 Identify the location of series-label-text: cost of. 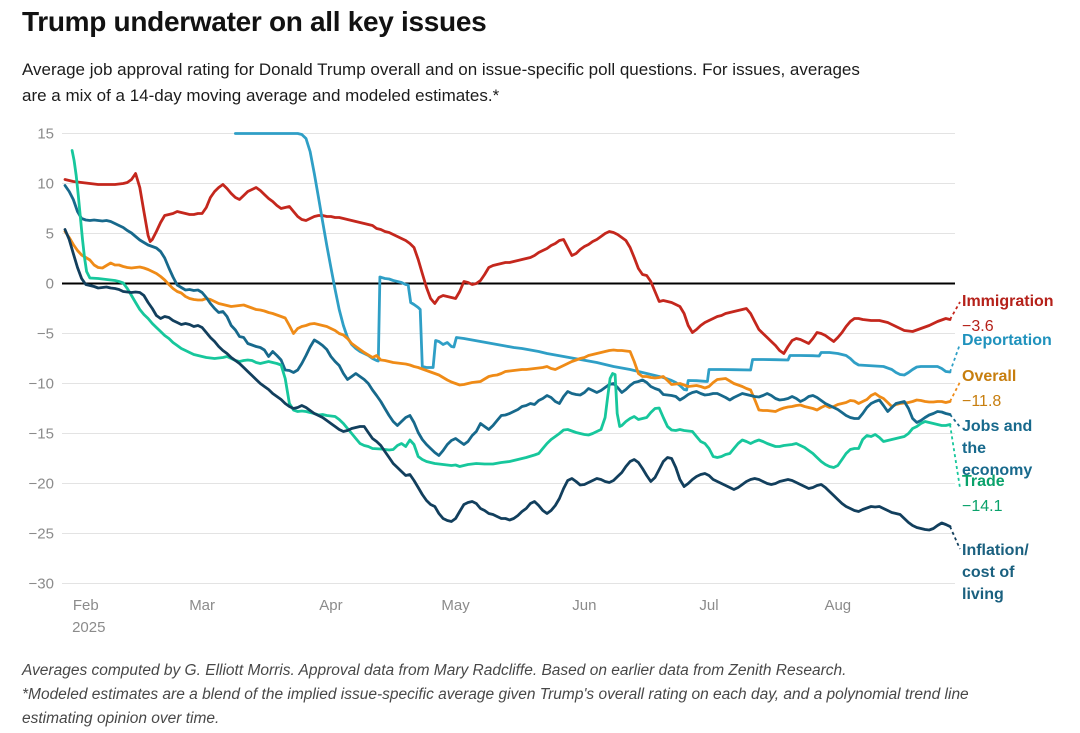
(988, 572).